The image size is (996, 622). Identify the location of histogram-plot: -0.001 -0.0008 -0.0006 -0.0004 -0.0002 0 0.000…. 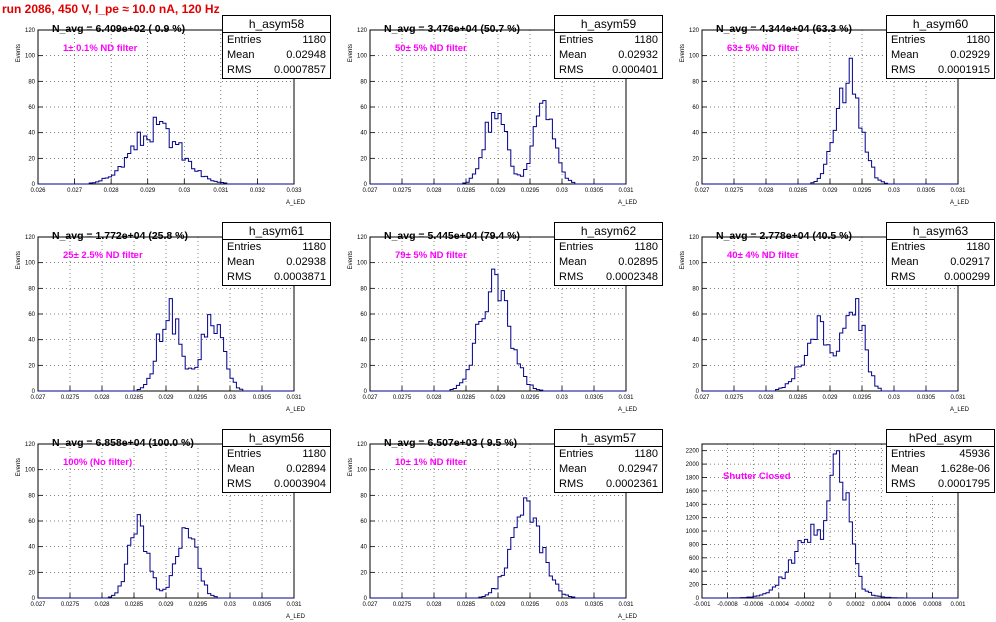
(826, 525).